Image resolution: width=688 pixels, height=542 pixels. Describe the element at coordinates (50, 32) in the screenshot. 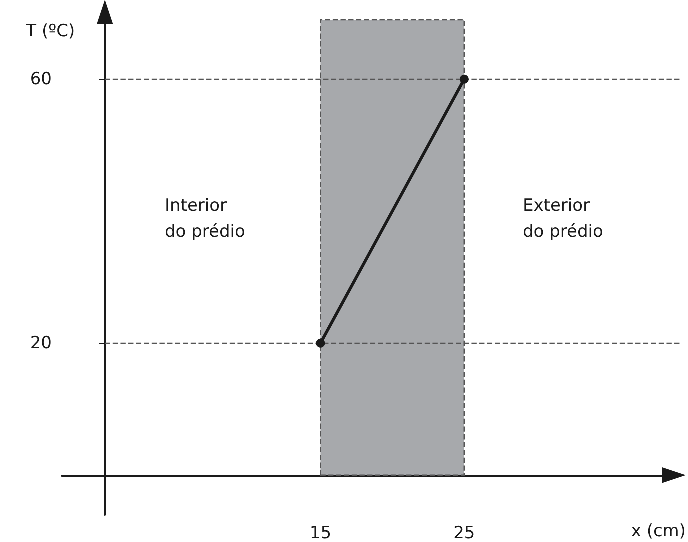

I see `y-axis-title: T (ºC)` at that location.